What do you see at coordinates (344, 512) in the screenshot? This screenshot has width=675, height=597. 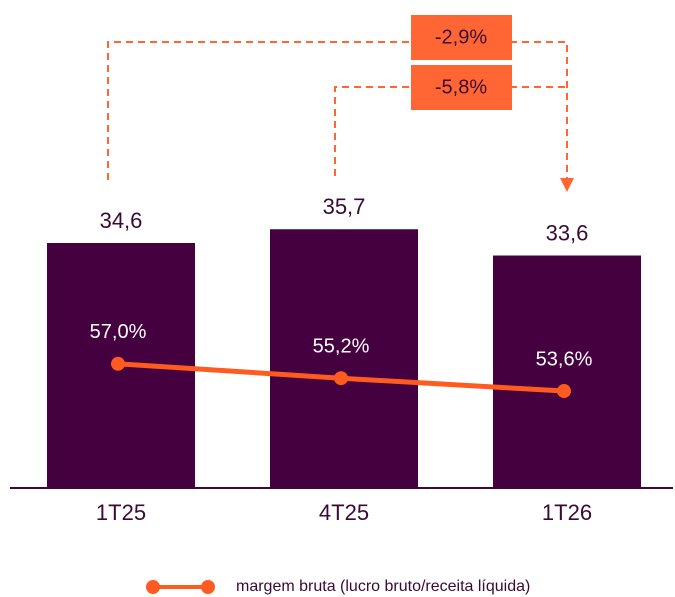 I see `x-tick-label: 4T25` at bounding box center [344, 512].